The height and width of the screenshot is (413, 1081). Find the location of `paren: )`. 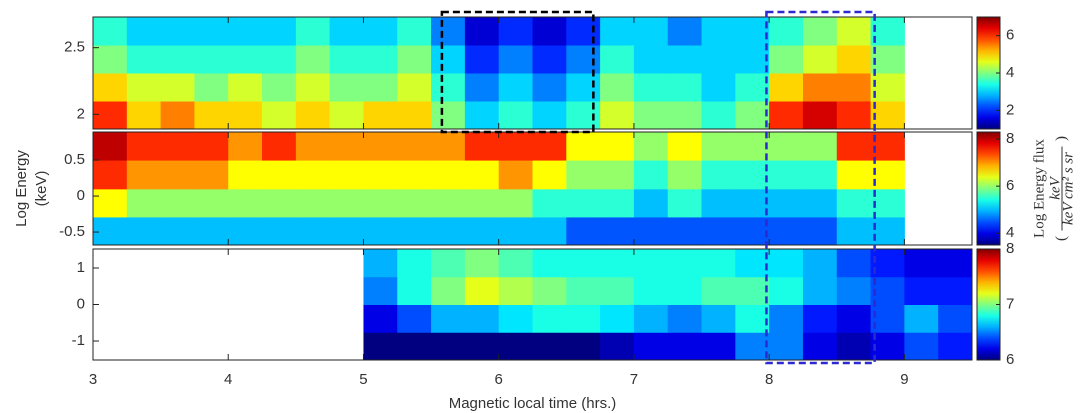

paren: ) is located at coordinates (1061, 138).